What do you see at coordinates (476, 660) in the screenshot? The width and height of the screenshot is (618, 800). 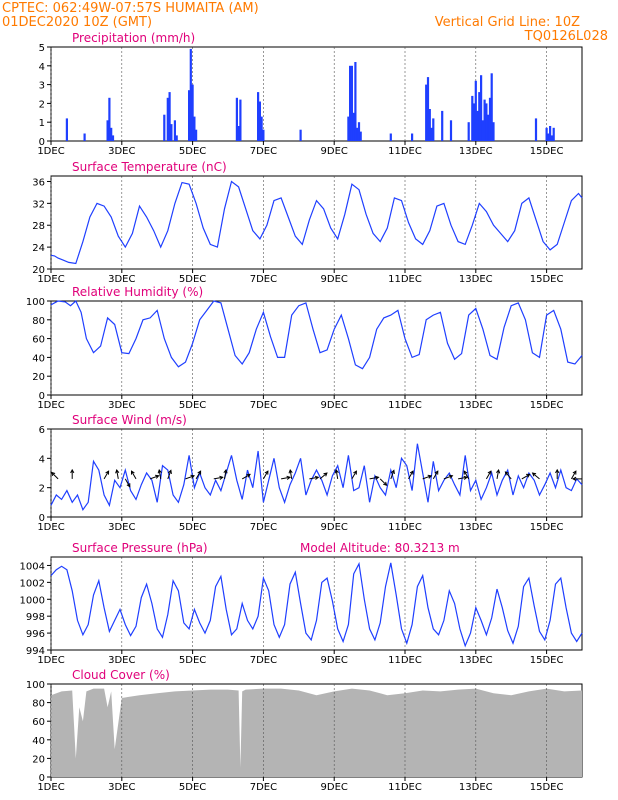 I see `pressure-xtick-label: 13DEC` at bounding box center [476, 660].